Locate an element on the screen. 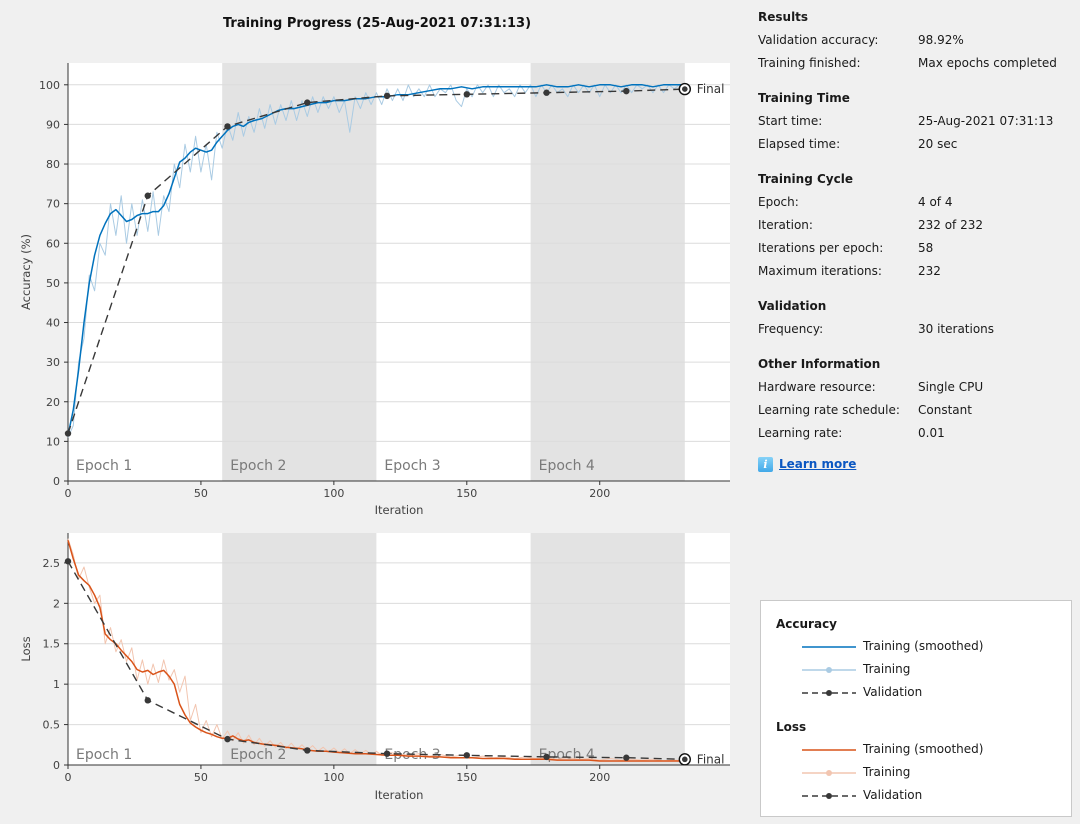 The image size is (1080, 824). y-tick-label: 1.5 is located at coordinates (52, 644).